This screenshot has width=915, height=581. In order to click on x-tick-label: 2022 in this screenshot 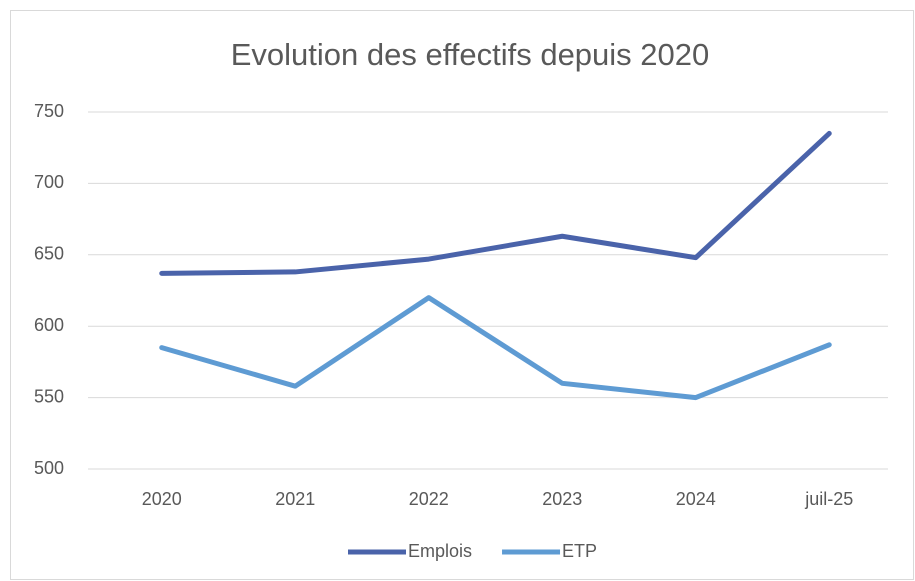, I will do `click(429, 499)`.